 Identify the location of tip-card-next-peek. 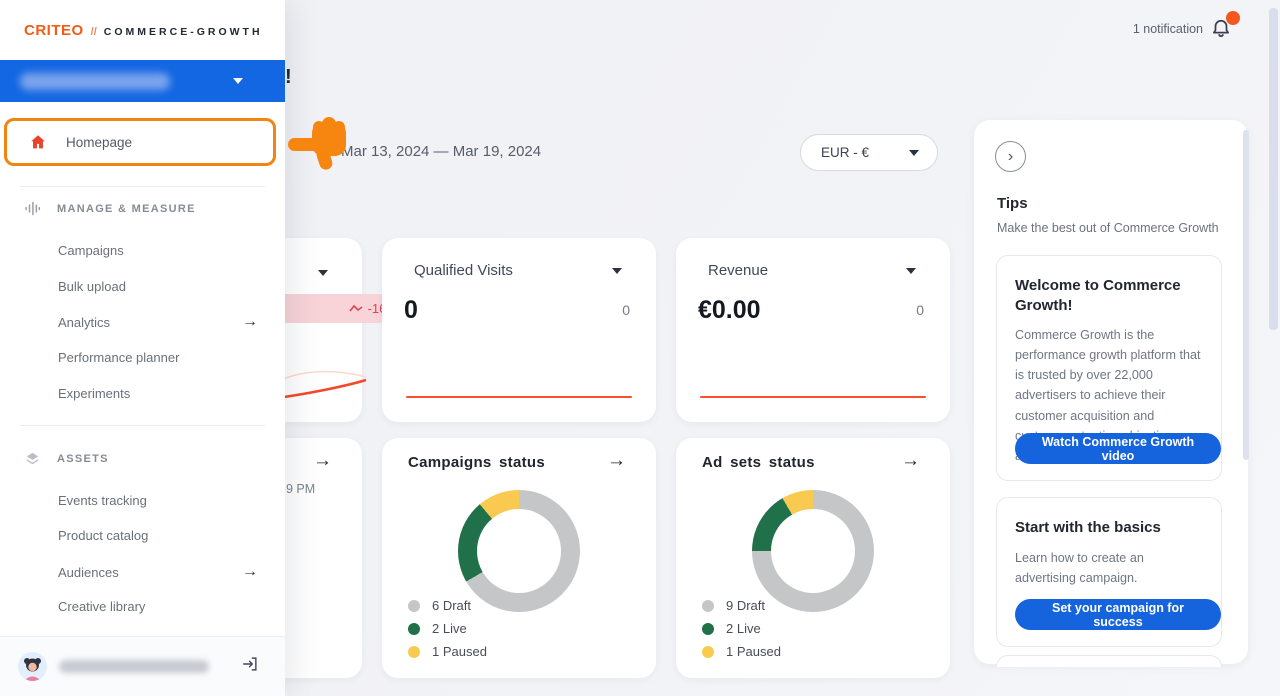
(1109, 661).